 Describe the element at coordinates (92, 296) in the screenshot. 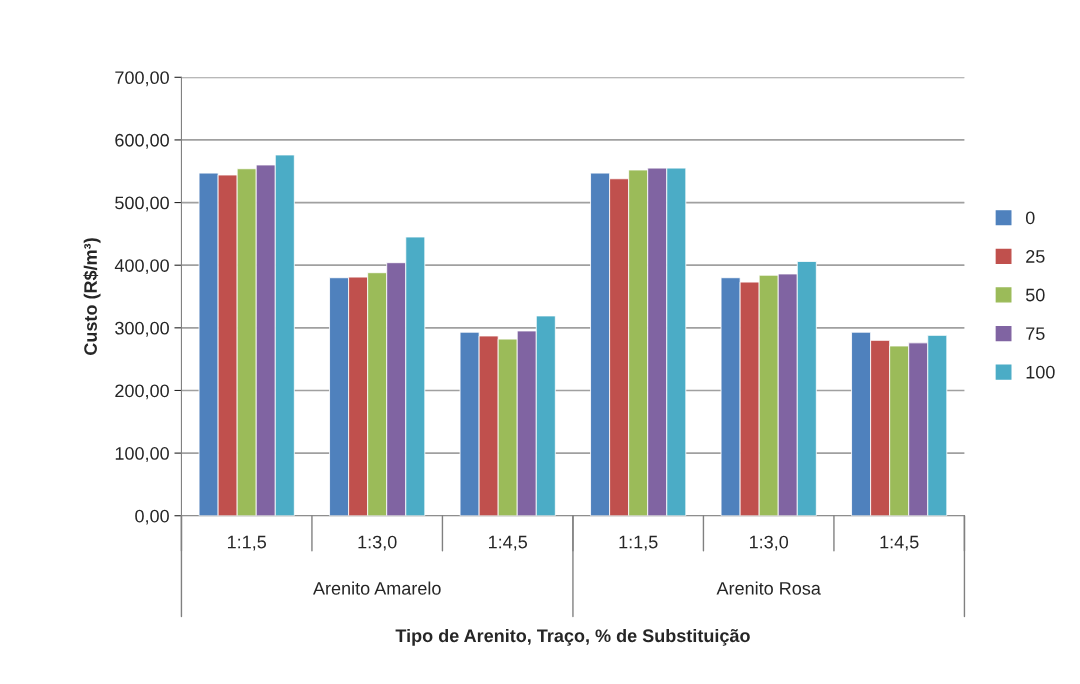

I see `y-axis-title: Custo (R$/m³)` at that location.